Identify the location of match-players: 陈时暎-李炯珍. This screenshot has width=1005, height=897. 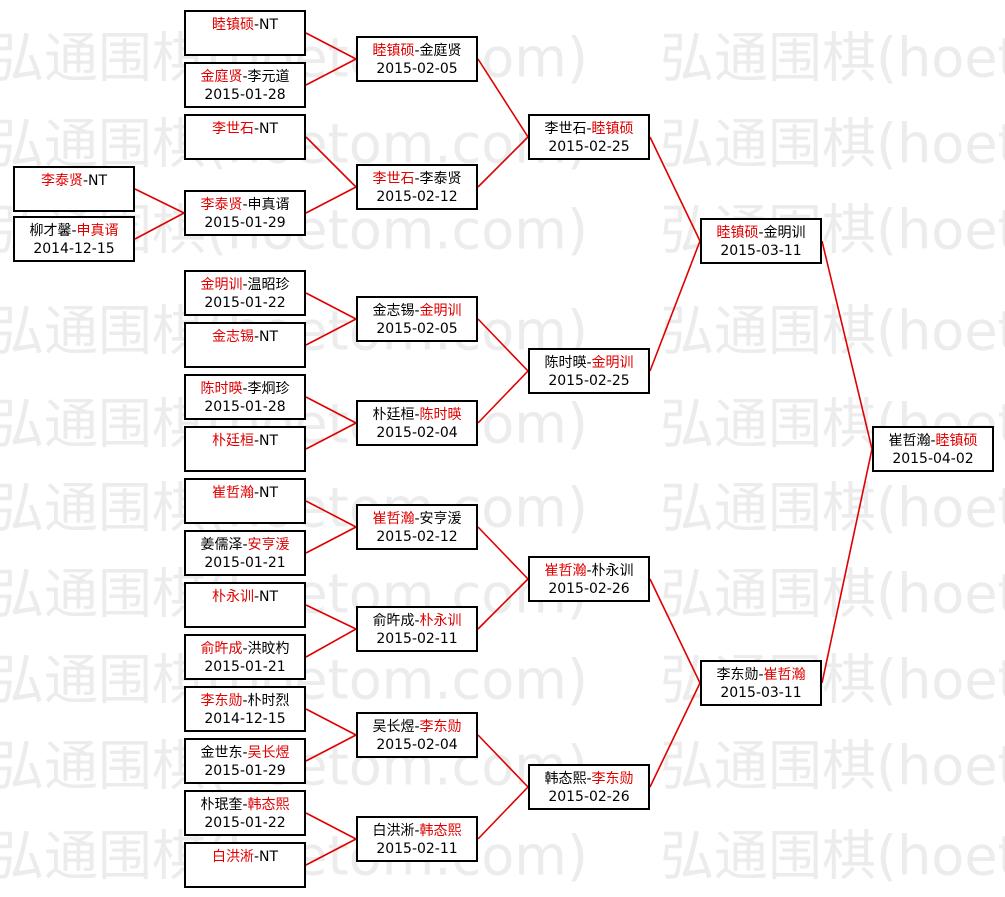
(244, 388).